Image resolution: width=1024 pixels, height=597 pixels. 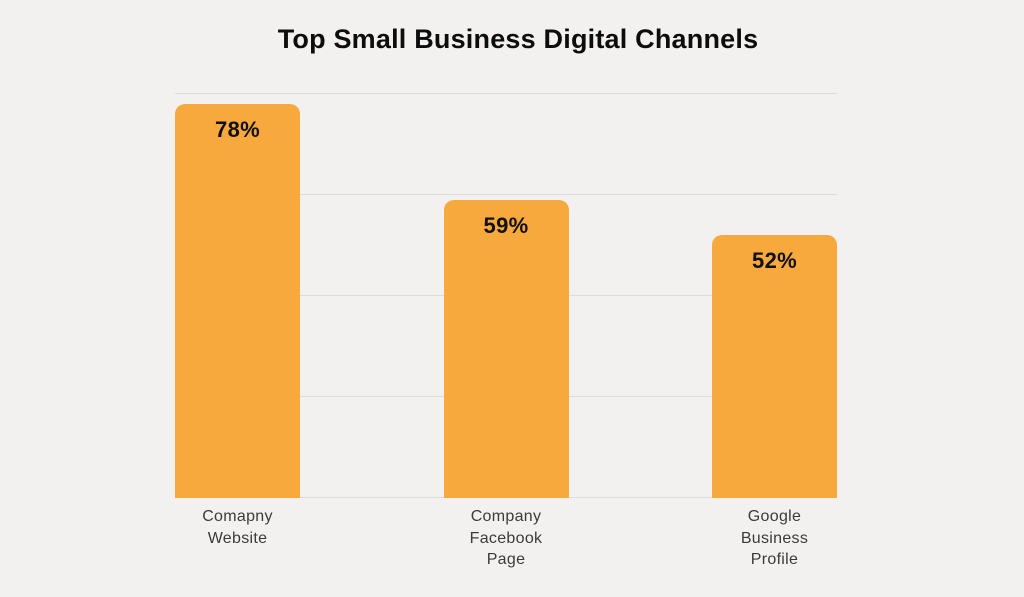 I want to click on x-axis-label-google-business-profile: Google Business Profile, so click(x=774, y=538).